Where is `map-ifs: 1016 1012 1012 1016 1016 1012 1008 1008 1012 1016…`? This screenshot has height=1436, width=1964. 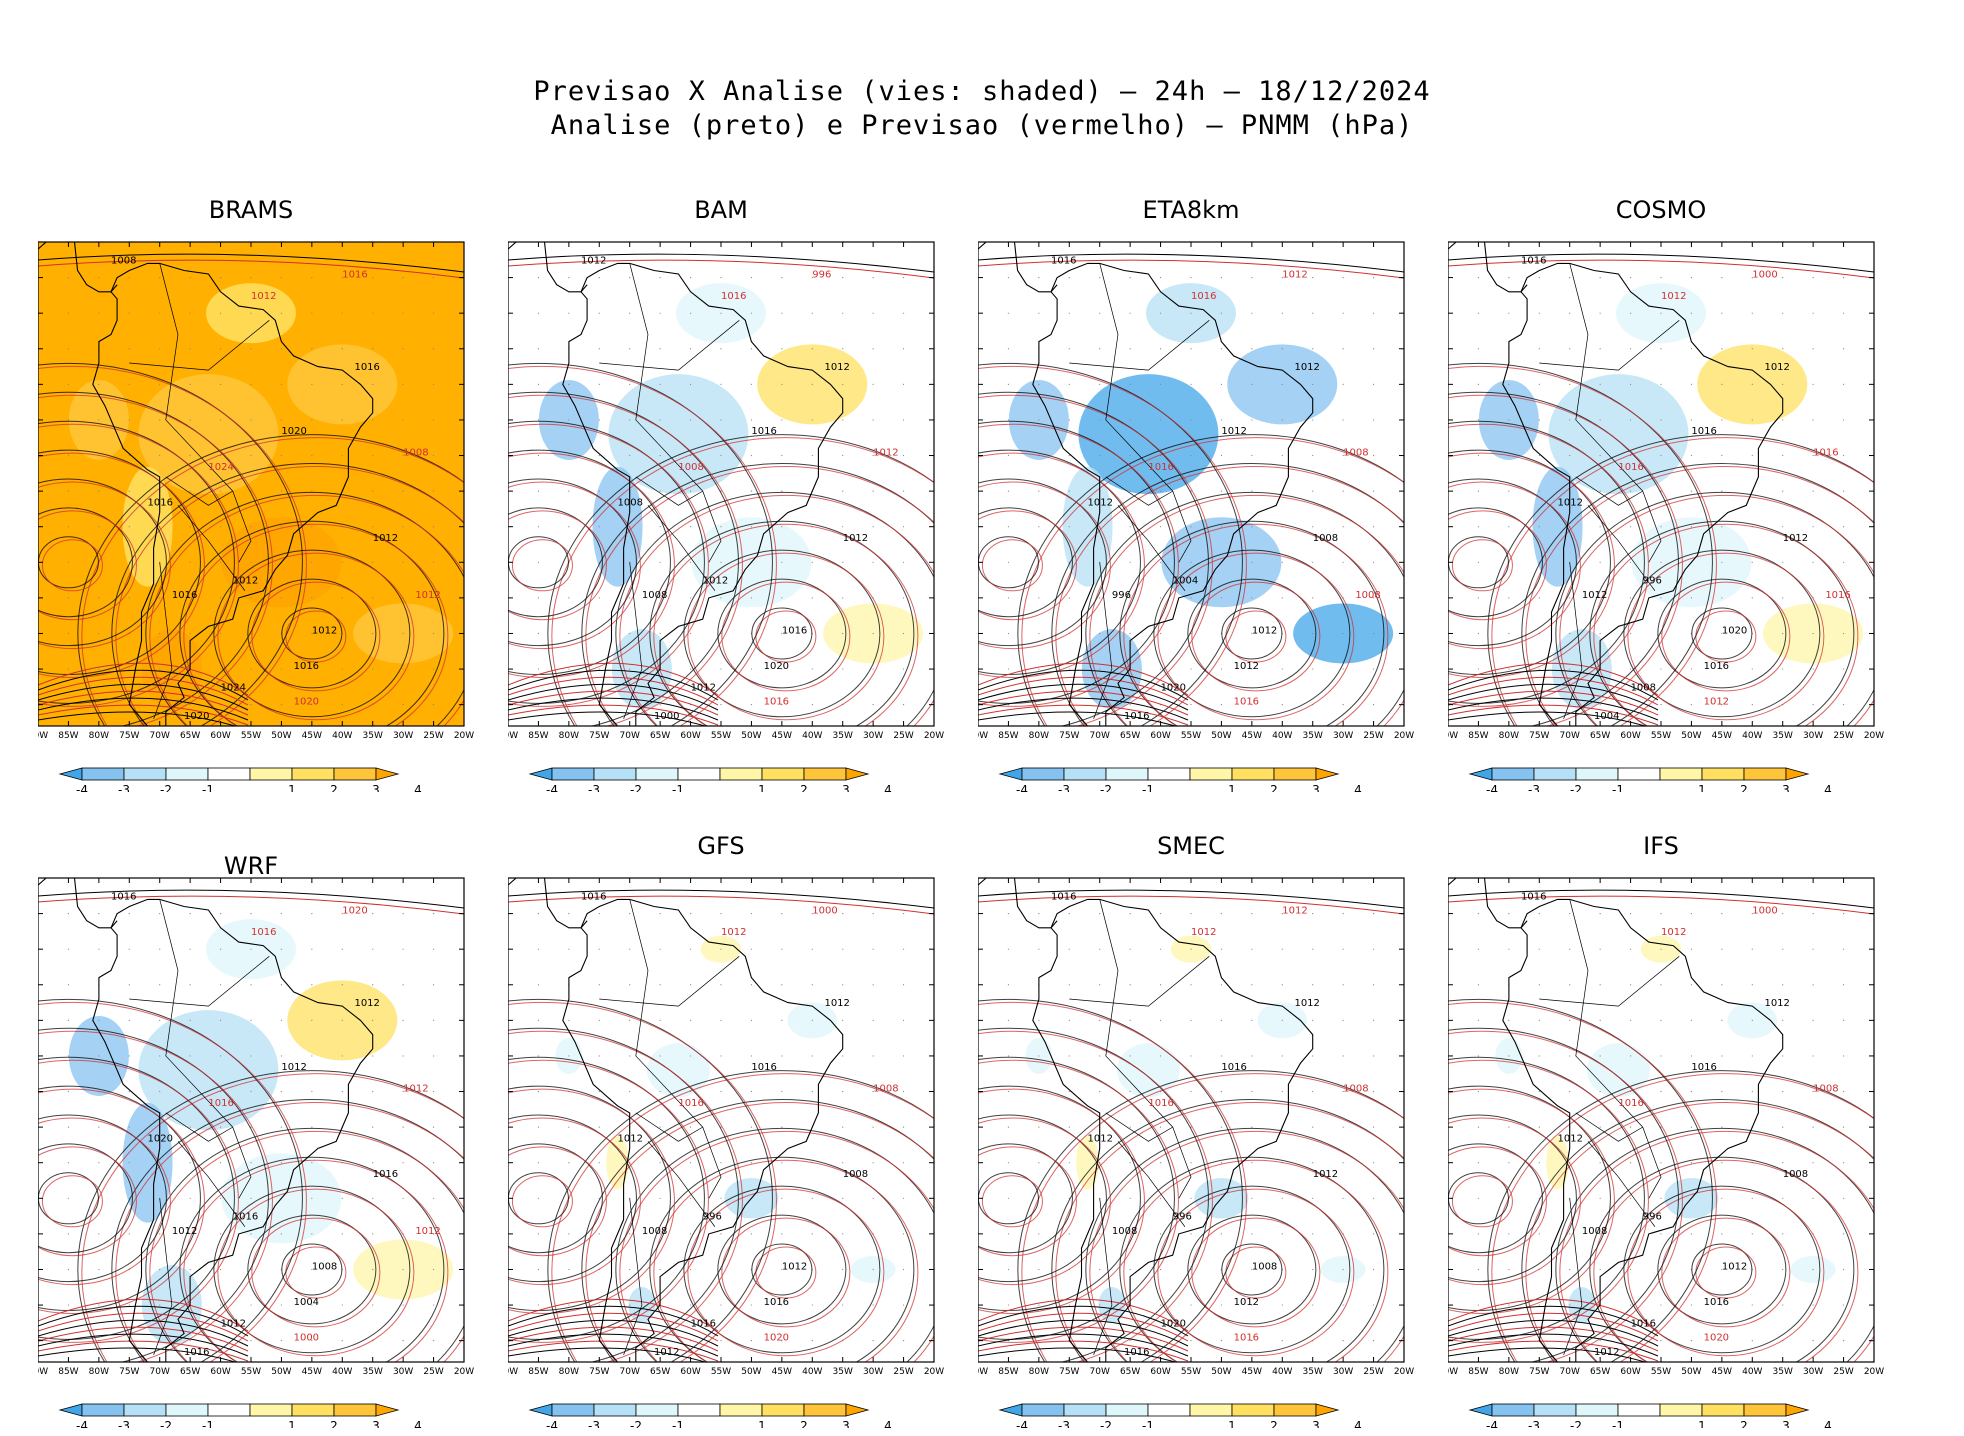 map-ifs: 1016 1012 1012 1016 1016 1012 1008 1008 1012 1016… is located at coordinates (1666, 1152).